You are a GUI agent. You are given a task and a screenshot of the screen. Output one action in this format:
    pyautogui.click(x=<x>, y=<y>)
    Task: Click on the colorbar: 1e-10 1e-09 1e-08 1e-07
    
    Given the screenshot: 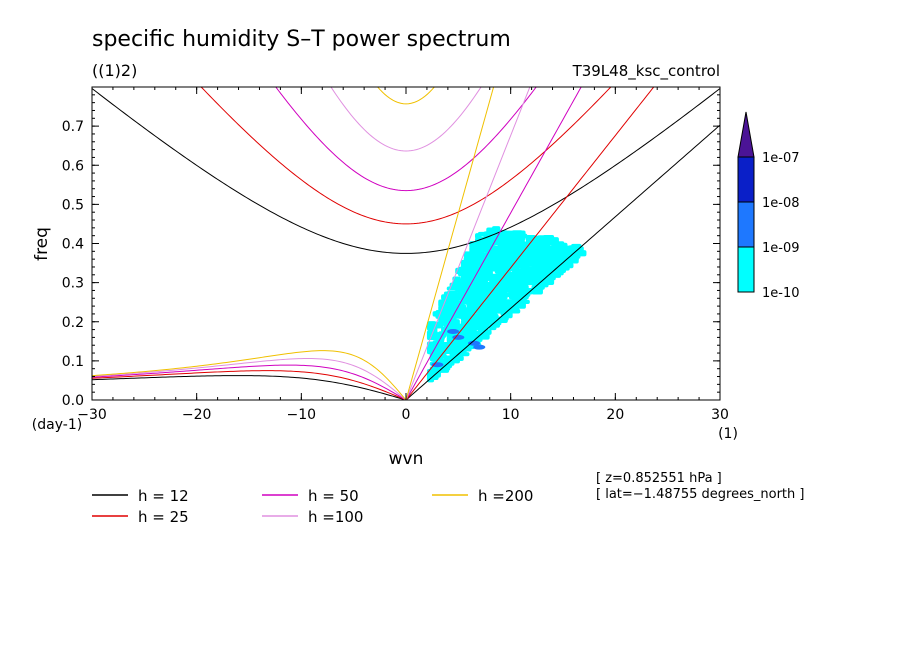 What is the action you would take?
    pyautogui.click(x=768, y=206)
    